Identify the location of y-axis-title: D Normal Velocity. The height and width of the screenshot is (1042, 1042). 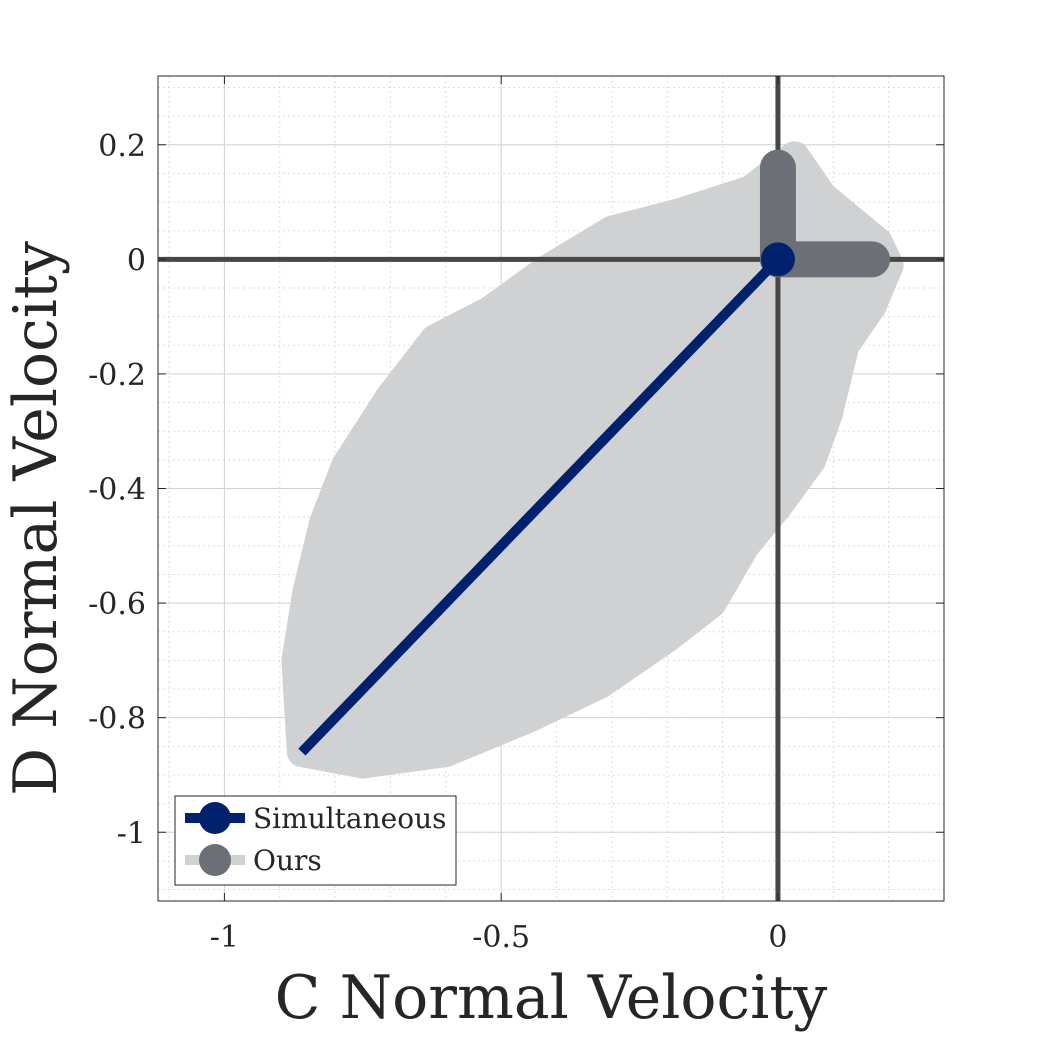
(36, 518).